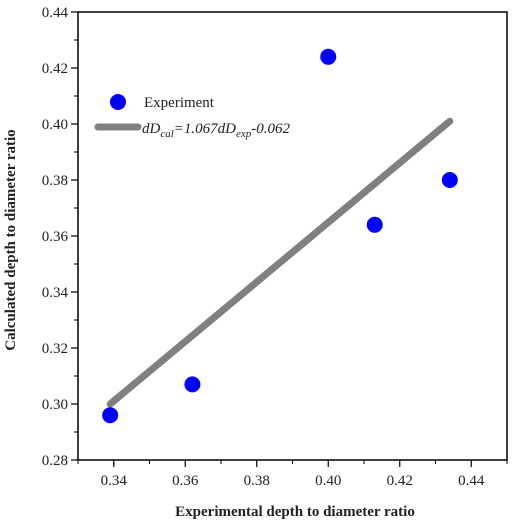  What do you see at coordinates (55, 181) in the screenshot?
I see `y-tick-label: 0.38` at bounding box center [55, 181].